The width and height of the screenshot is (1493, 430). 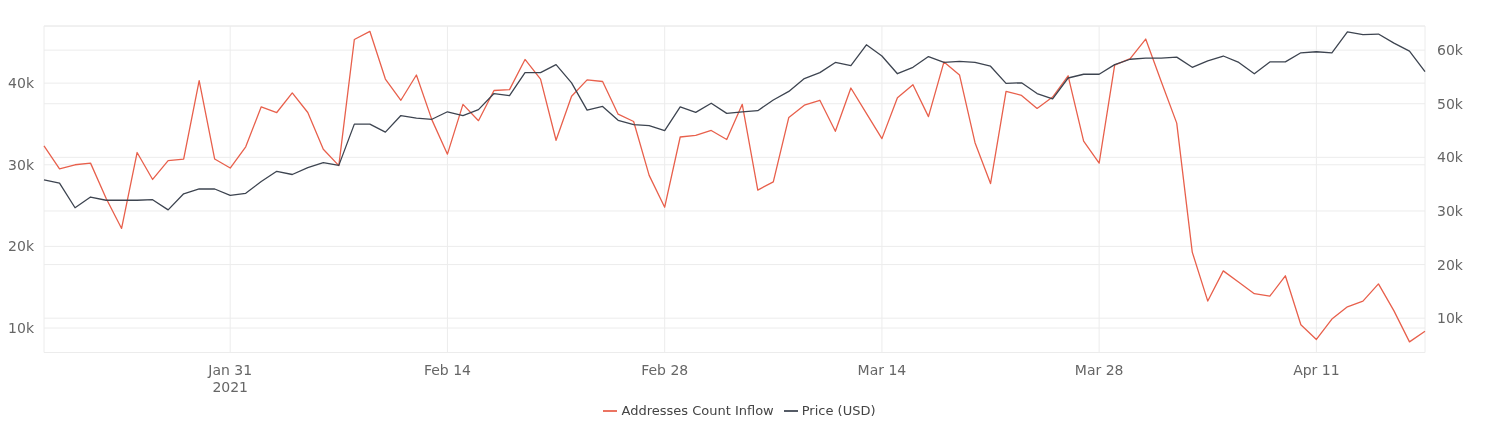 I want to click on x-tick-label: Jan 31 2021, so click(x=230, y=378).